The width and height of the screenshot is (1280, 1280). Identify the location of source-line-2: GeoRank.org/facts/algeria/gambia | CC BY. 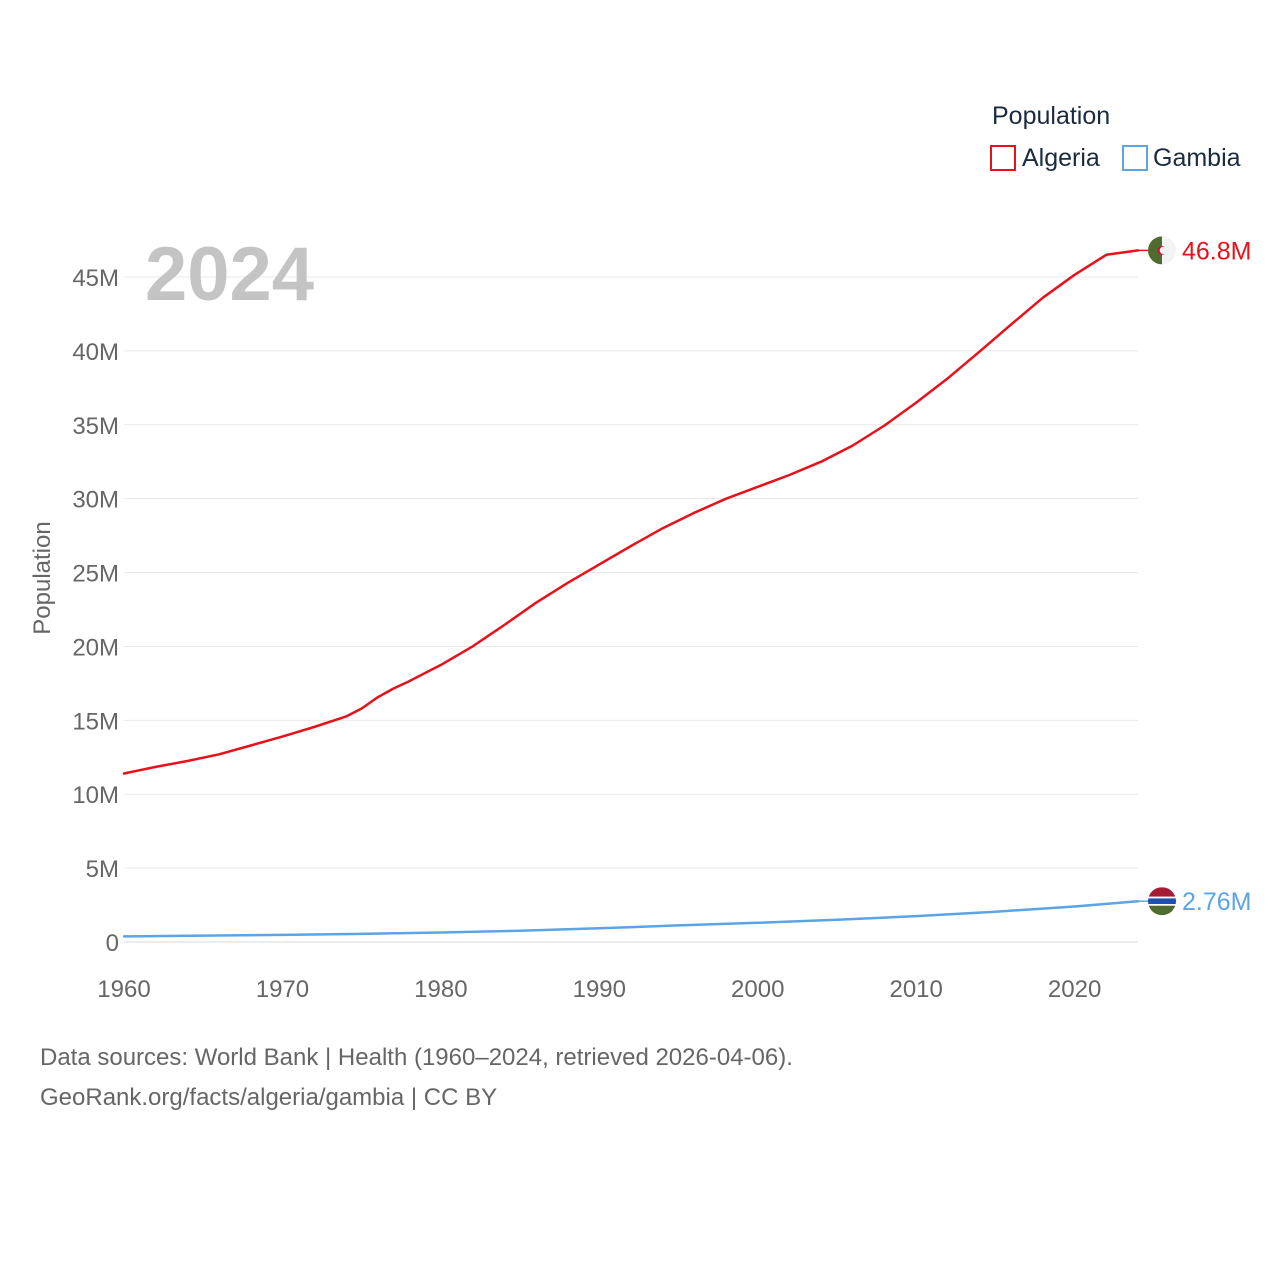
(269, 1097).